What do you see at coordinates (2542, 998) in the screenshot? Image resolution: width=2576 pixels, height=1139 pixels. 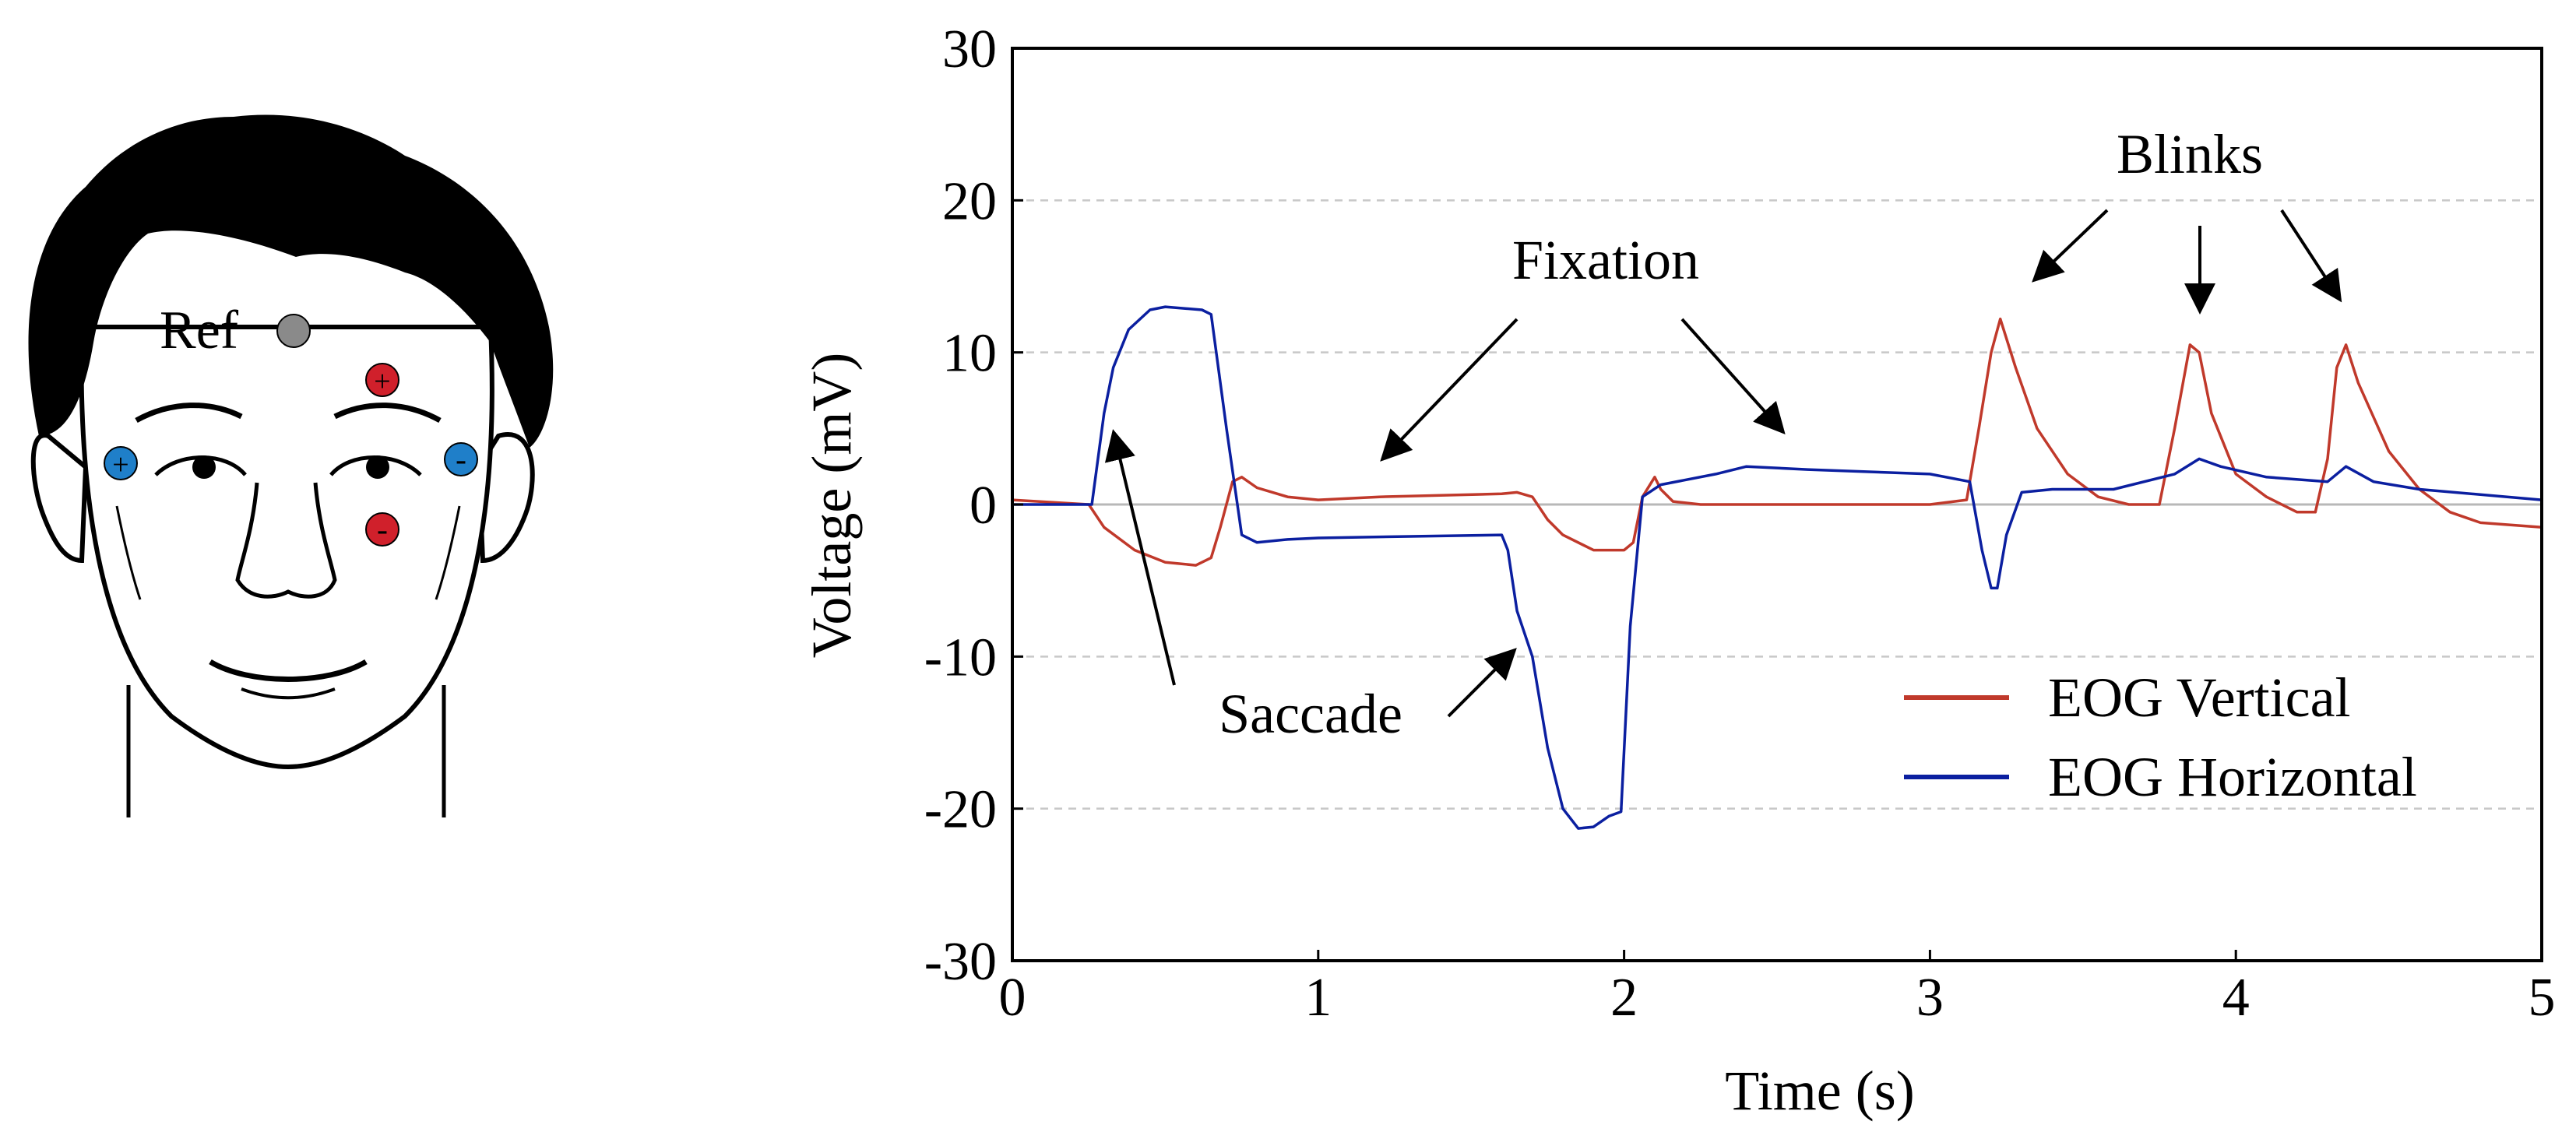 I see `x-tick-label: 5` at bounding box center [2542, 998].